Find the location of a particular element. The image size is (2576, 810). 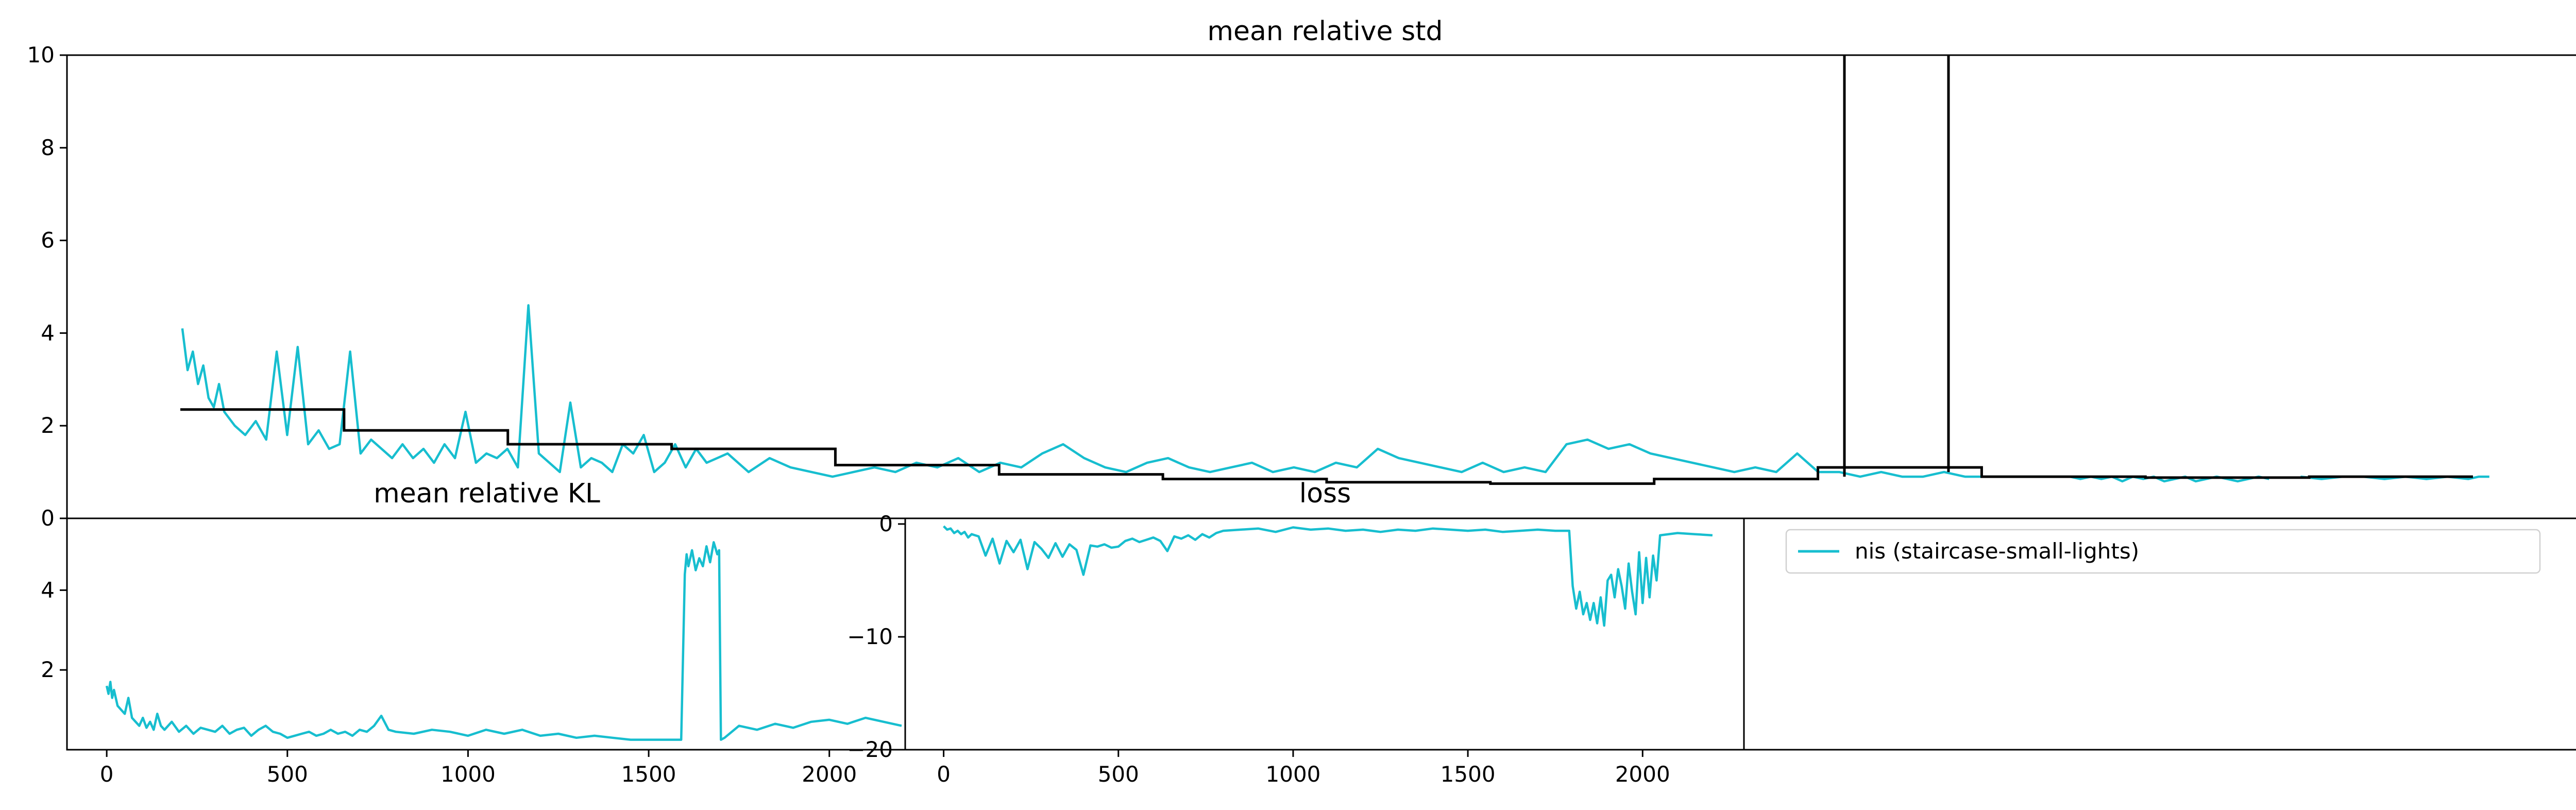

legend-box is located at coordinates (2163, 551).